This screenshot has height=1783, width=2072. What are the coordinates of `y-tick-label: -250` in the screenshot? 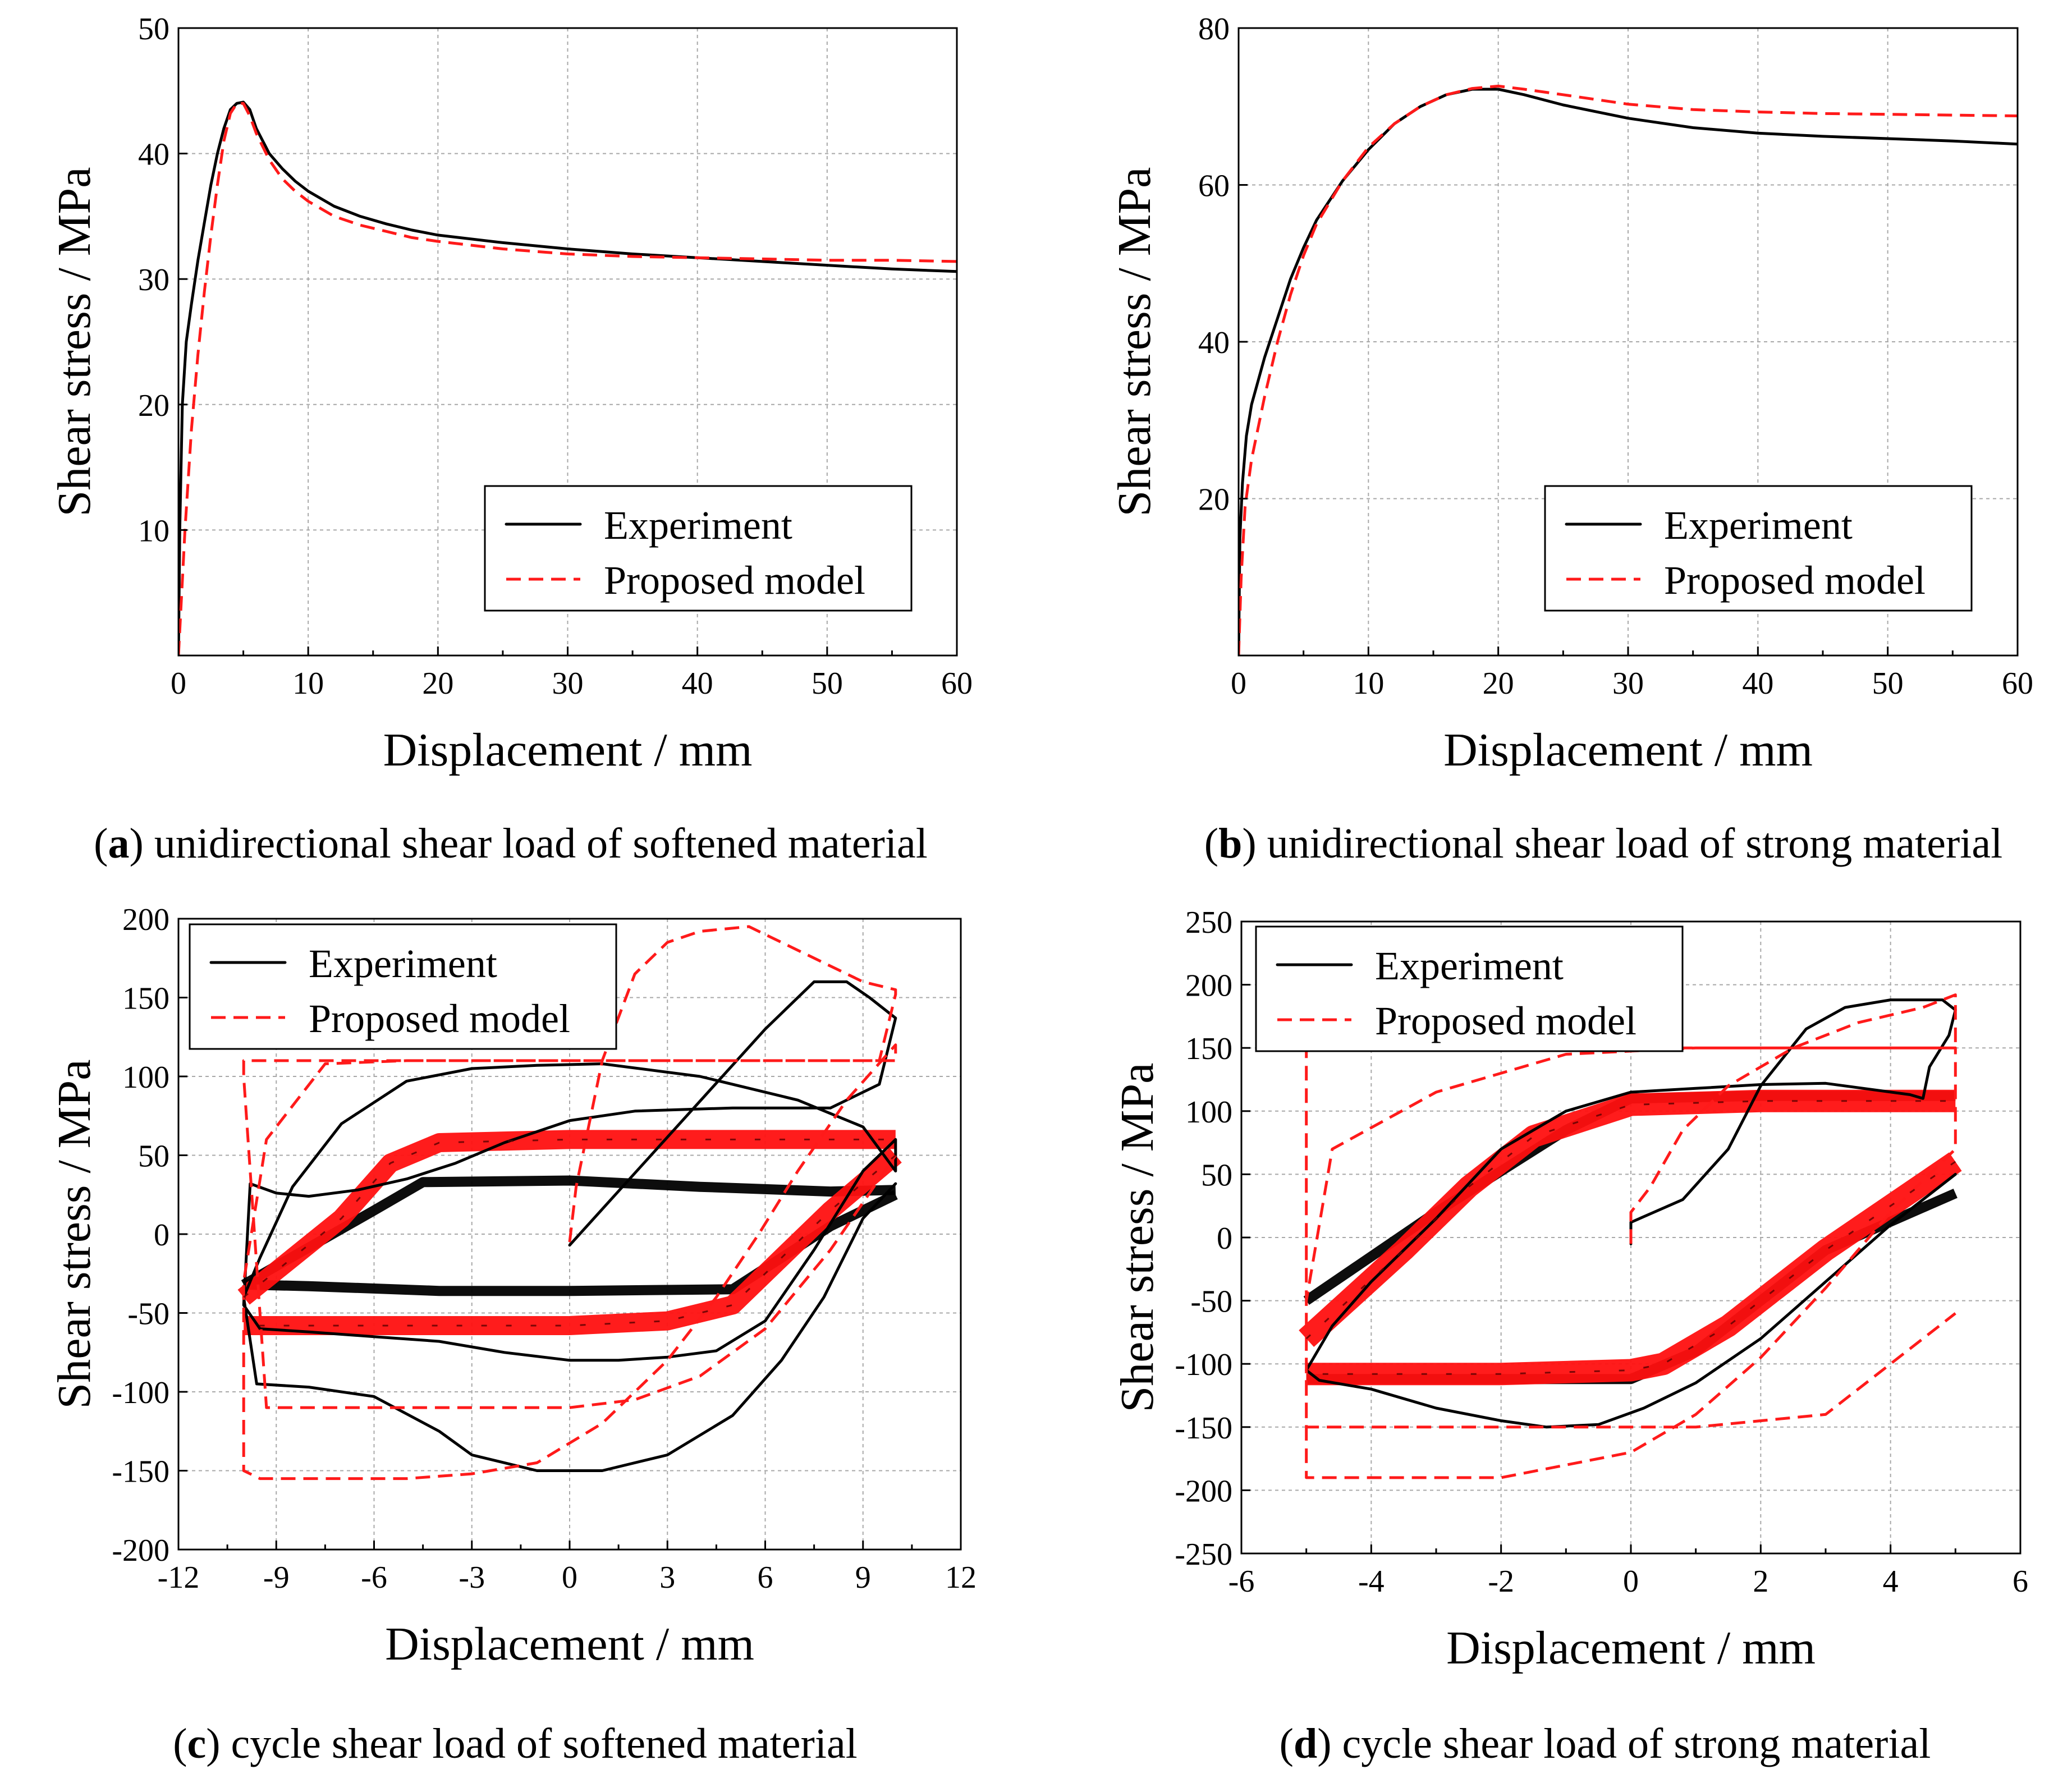 It's located at (1203, 1554).